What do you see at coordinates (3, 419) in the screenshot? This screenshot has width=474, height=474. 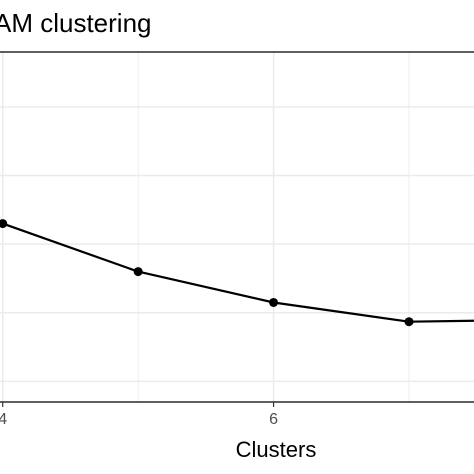 I see `x-tick-label: 4` at bounding box center [3, 419].